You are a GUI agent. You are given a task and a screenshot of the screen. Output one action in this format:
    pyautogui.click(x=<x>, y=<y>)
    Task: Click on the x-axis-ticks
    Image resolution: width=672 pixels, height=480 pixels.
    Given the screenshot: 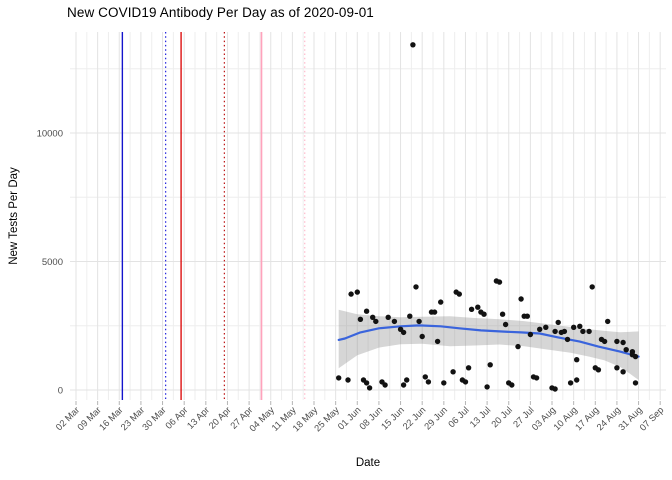 What is the action you would take?
    pyautogui.click(x=368, y=403)
    